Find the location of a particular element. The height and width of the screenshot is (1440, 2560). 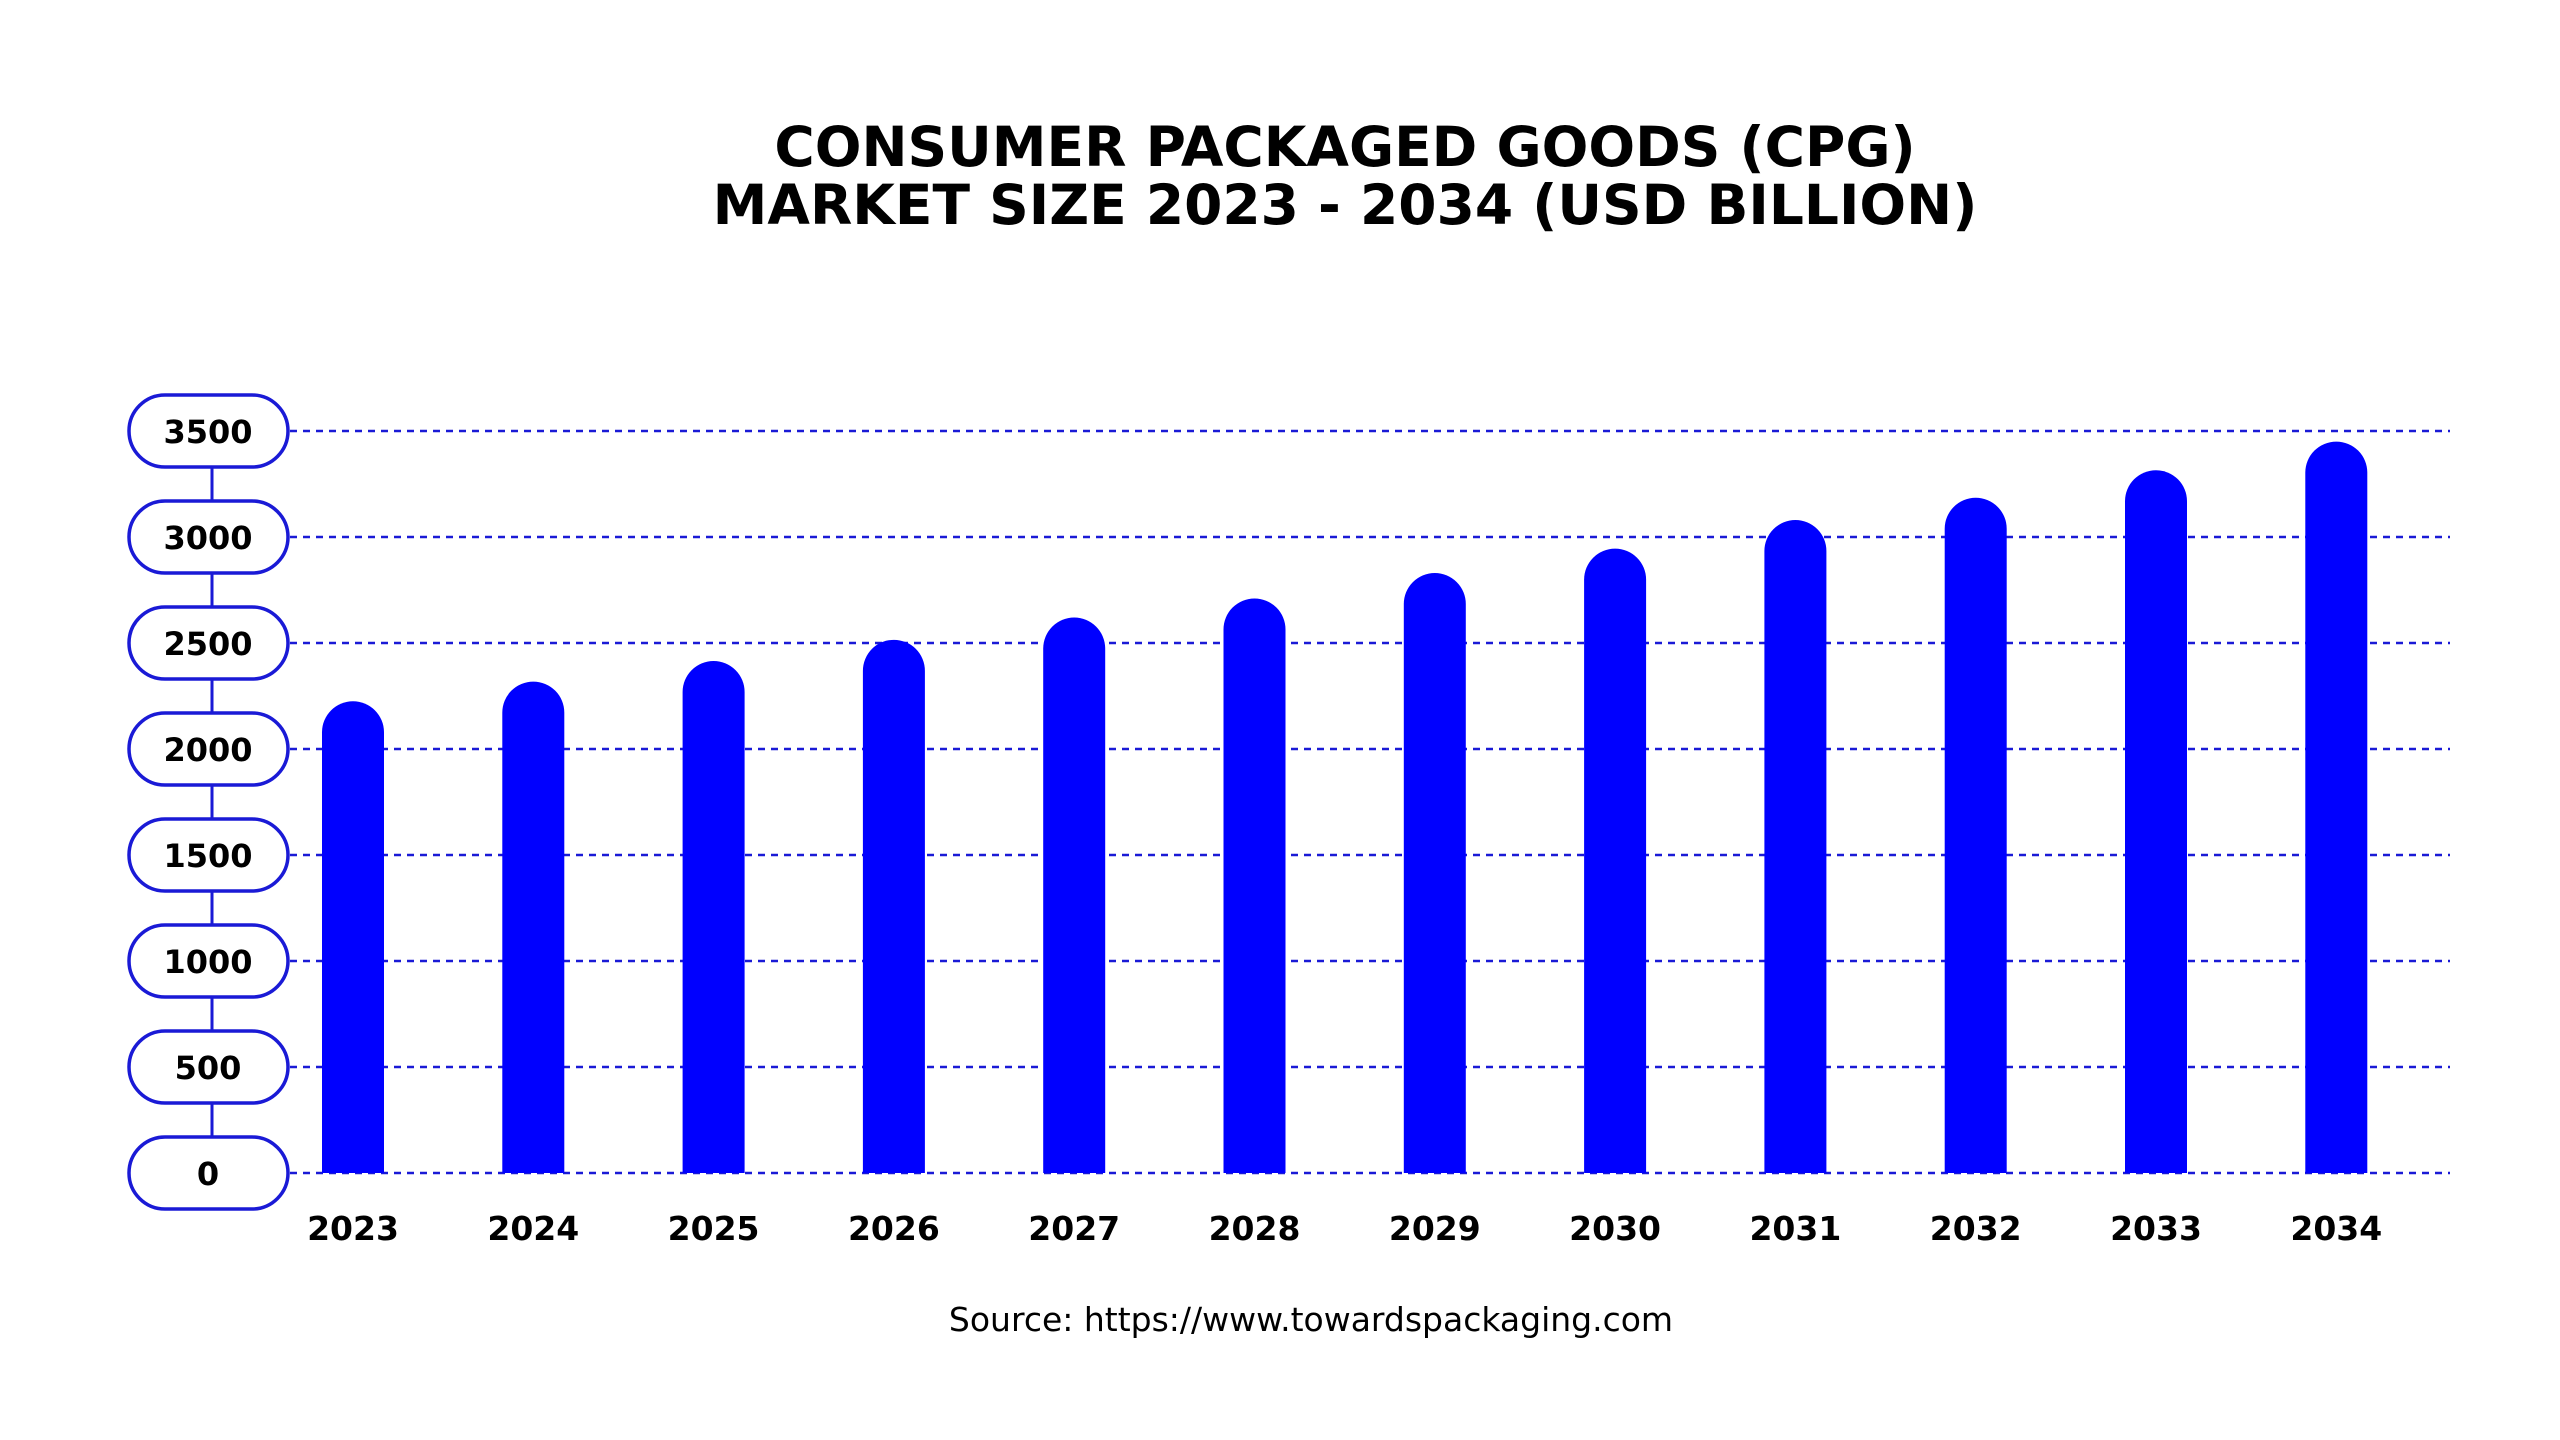

x-tick-label-2025: 2025 is located at coordinates (714, 1228).